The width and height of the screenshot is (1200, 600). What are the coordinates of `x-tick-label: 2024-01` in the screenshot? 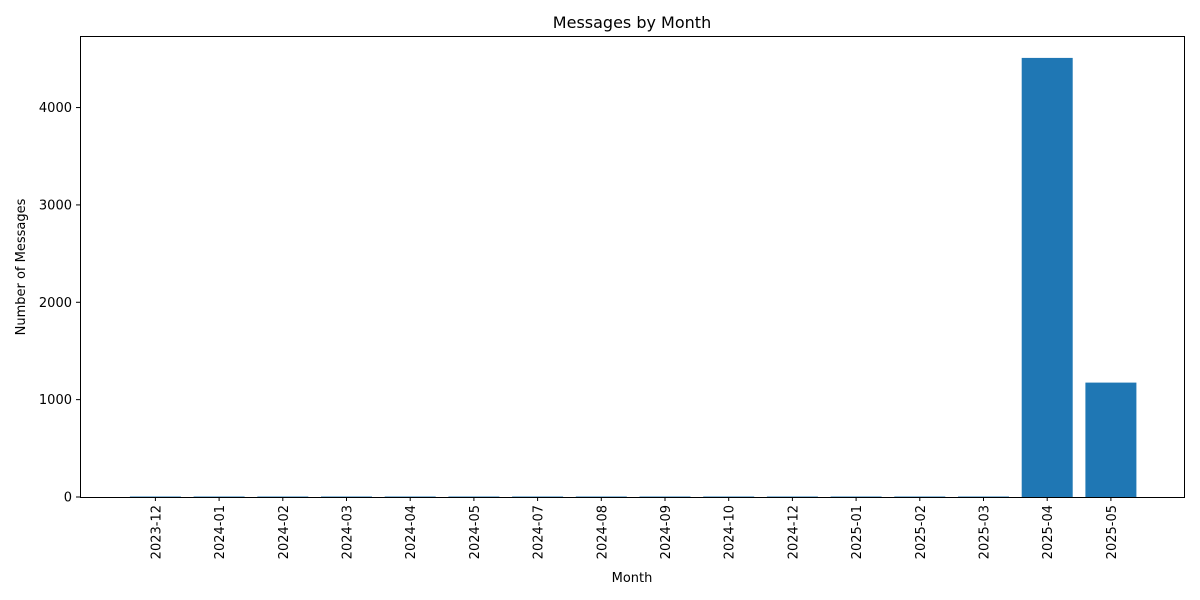 It's located at (220, 532).